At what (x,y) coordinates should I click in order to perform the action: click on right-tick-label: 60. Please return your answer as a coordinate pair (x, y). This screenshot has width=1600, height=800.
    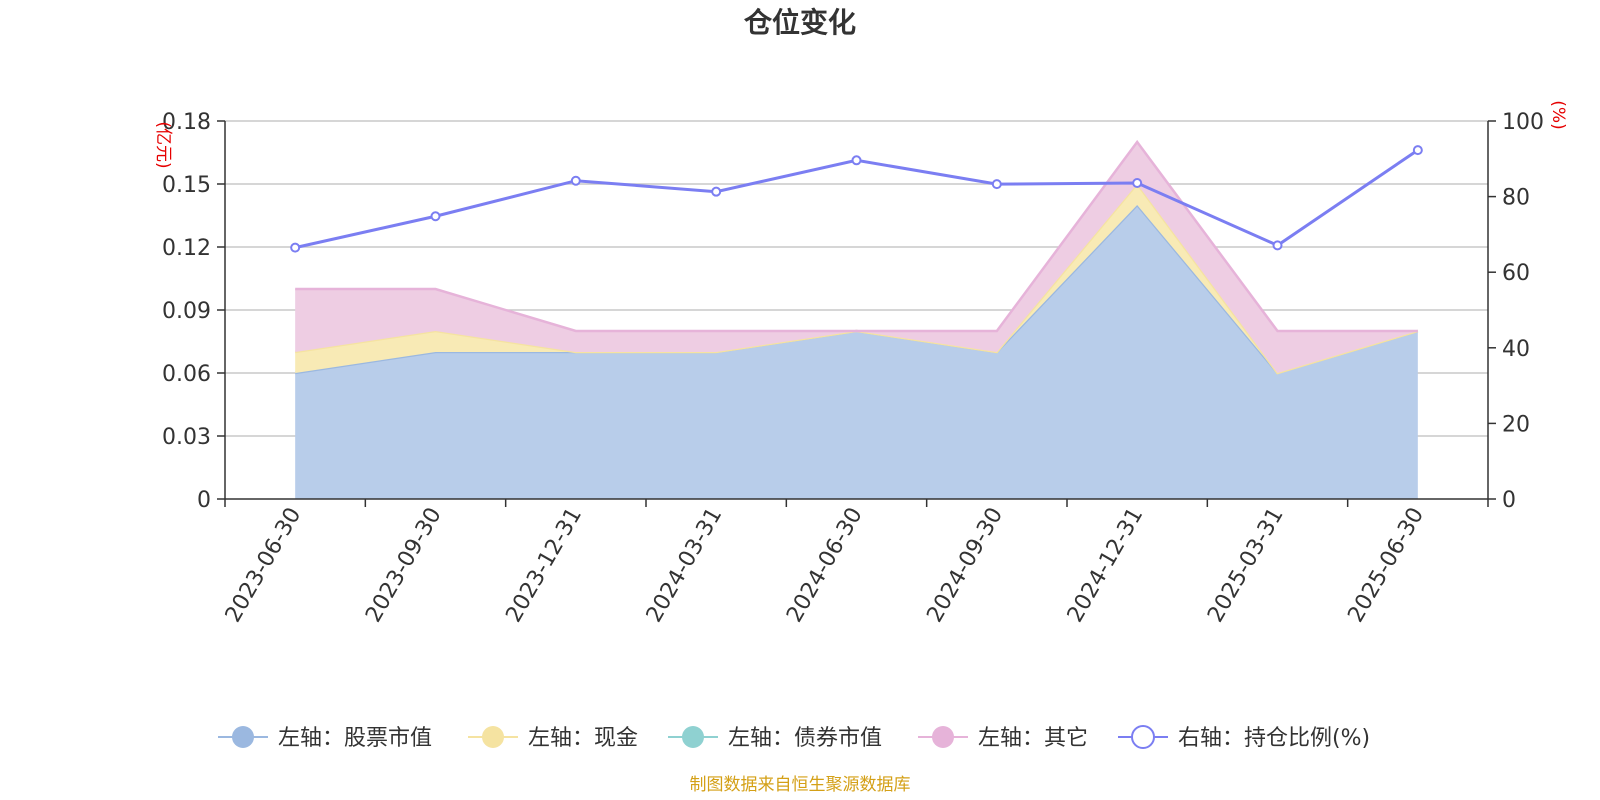
    Looking at the image, I should click on (1516, 273).